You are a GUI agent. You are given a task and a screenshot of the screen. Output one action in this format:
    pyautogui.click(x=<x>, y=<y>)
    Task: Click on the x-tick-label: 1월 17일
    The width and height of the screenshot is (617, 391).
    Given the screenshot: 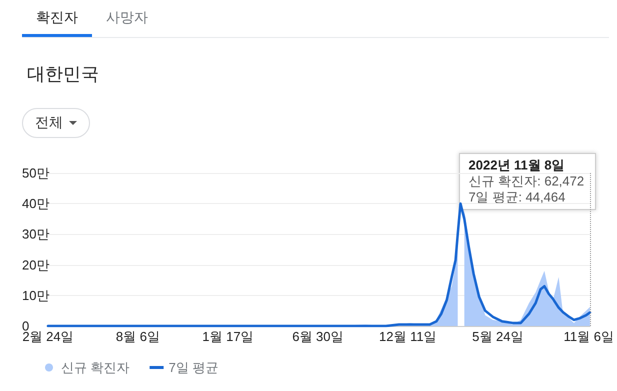 What is the action you would take?
    pyautogui.click(x=228, y=336)
    